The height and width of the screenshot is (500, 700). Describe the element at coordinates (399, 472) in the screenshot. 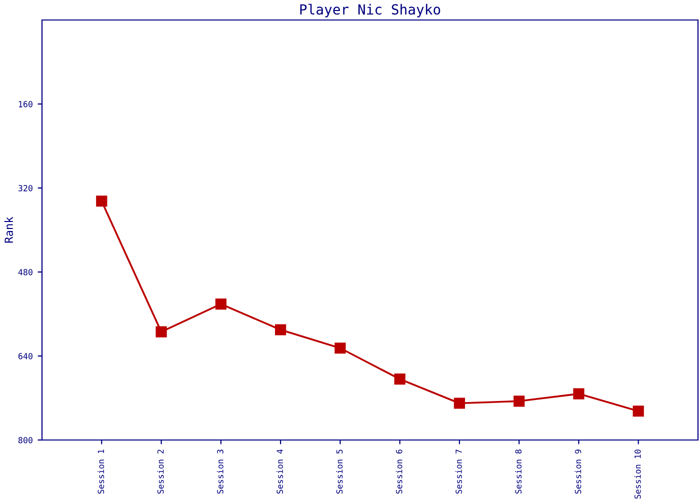

I see `x-tick-label: Session 6` at that location.